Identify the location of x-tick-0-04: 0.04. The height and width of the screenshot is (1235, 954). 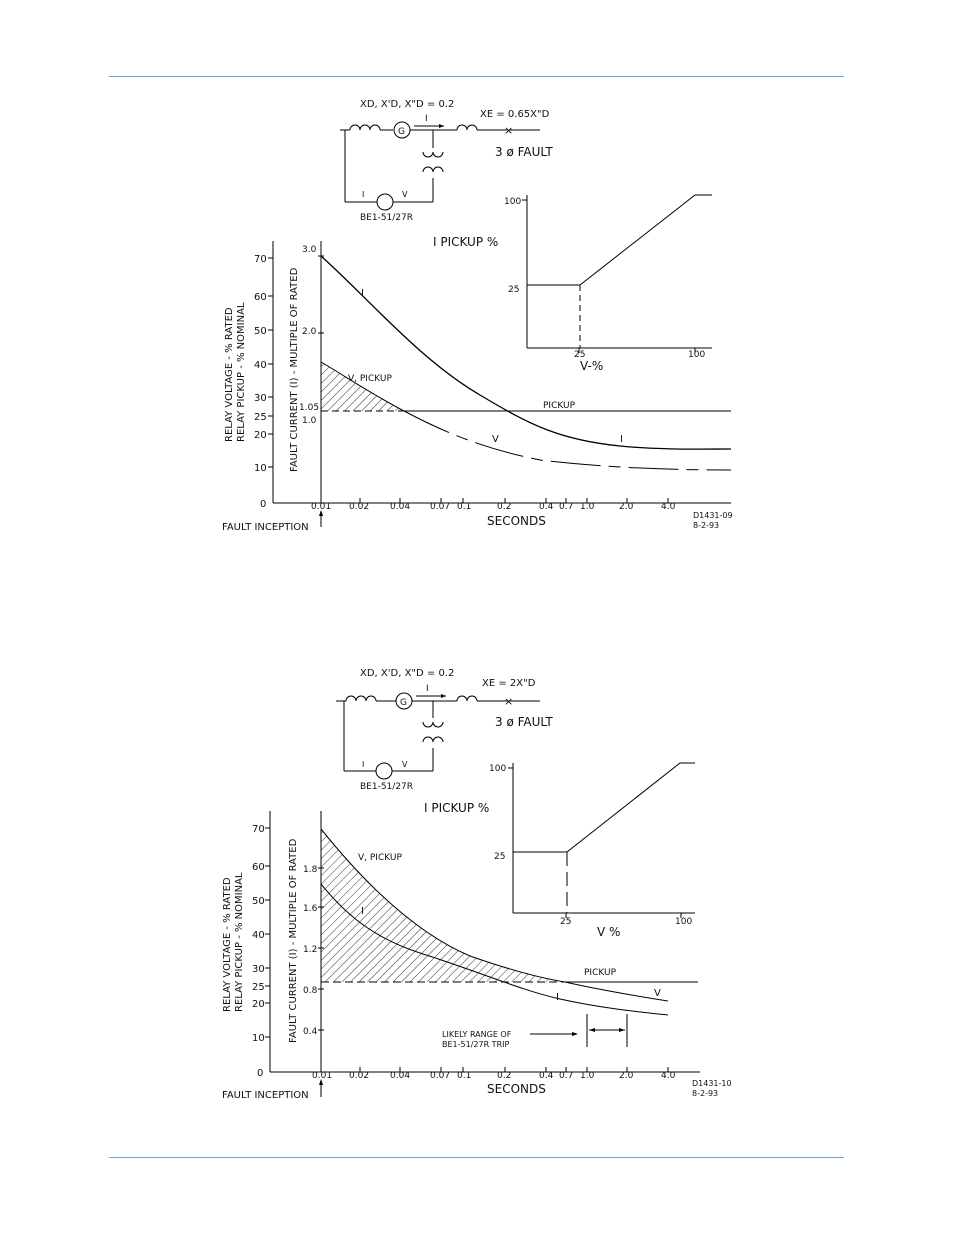
(400, 507).